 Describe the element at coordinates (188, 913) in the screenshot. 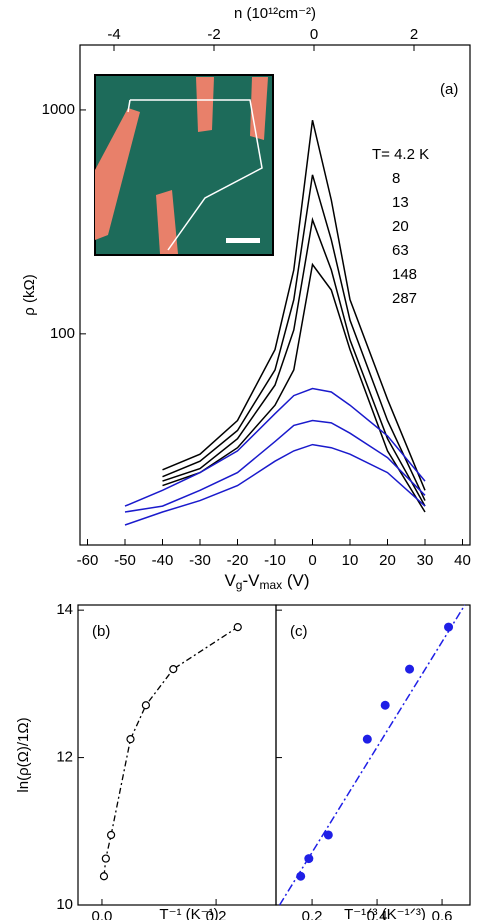

I see `x-axis-label: T⁻¹ (K⁻¹)` at that location.